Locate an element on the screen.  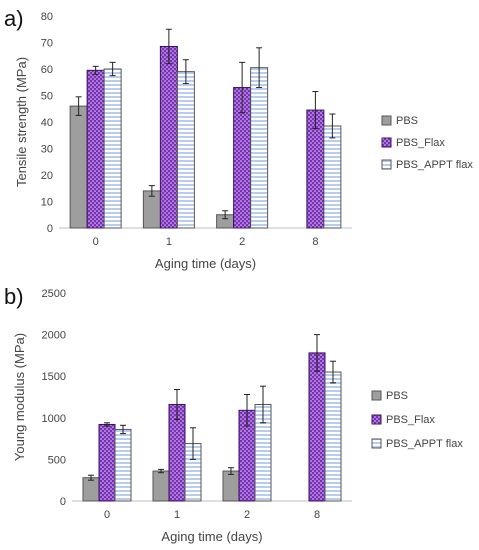
y-tick-label: 30 is located at coordinates (47, 150).